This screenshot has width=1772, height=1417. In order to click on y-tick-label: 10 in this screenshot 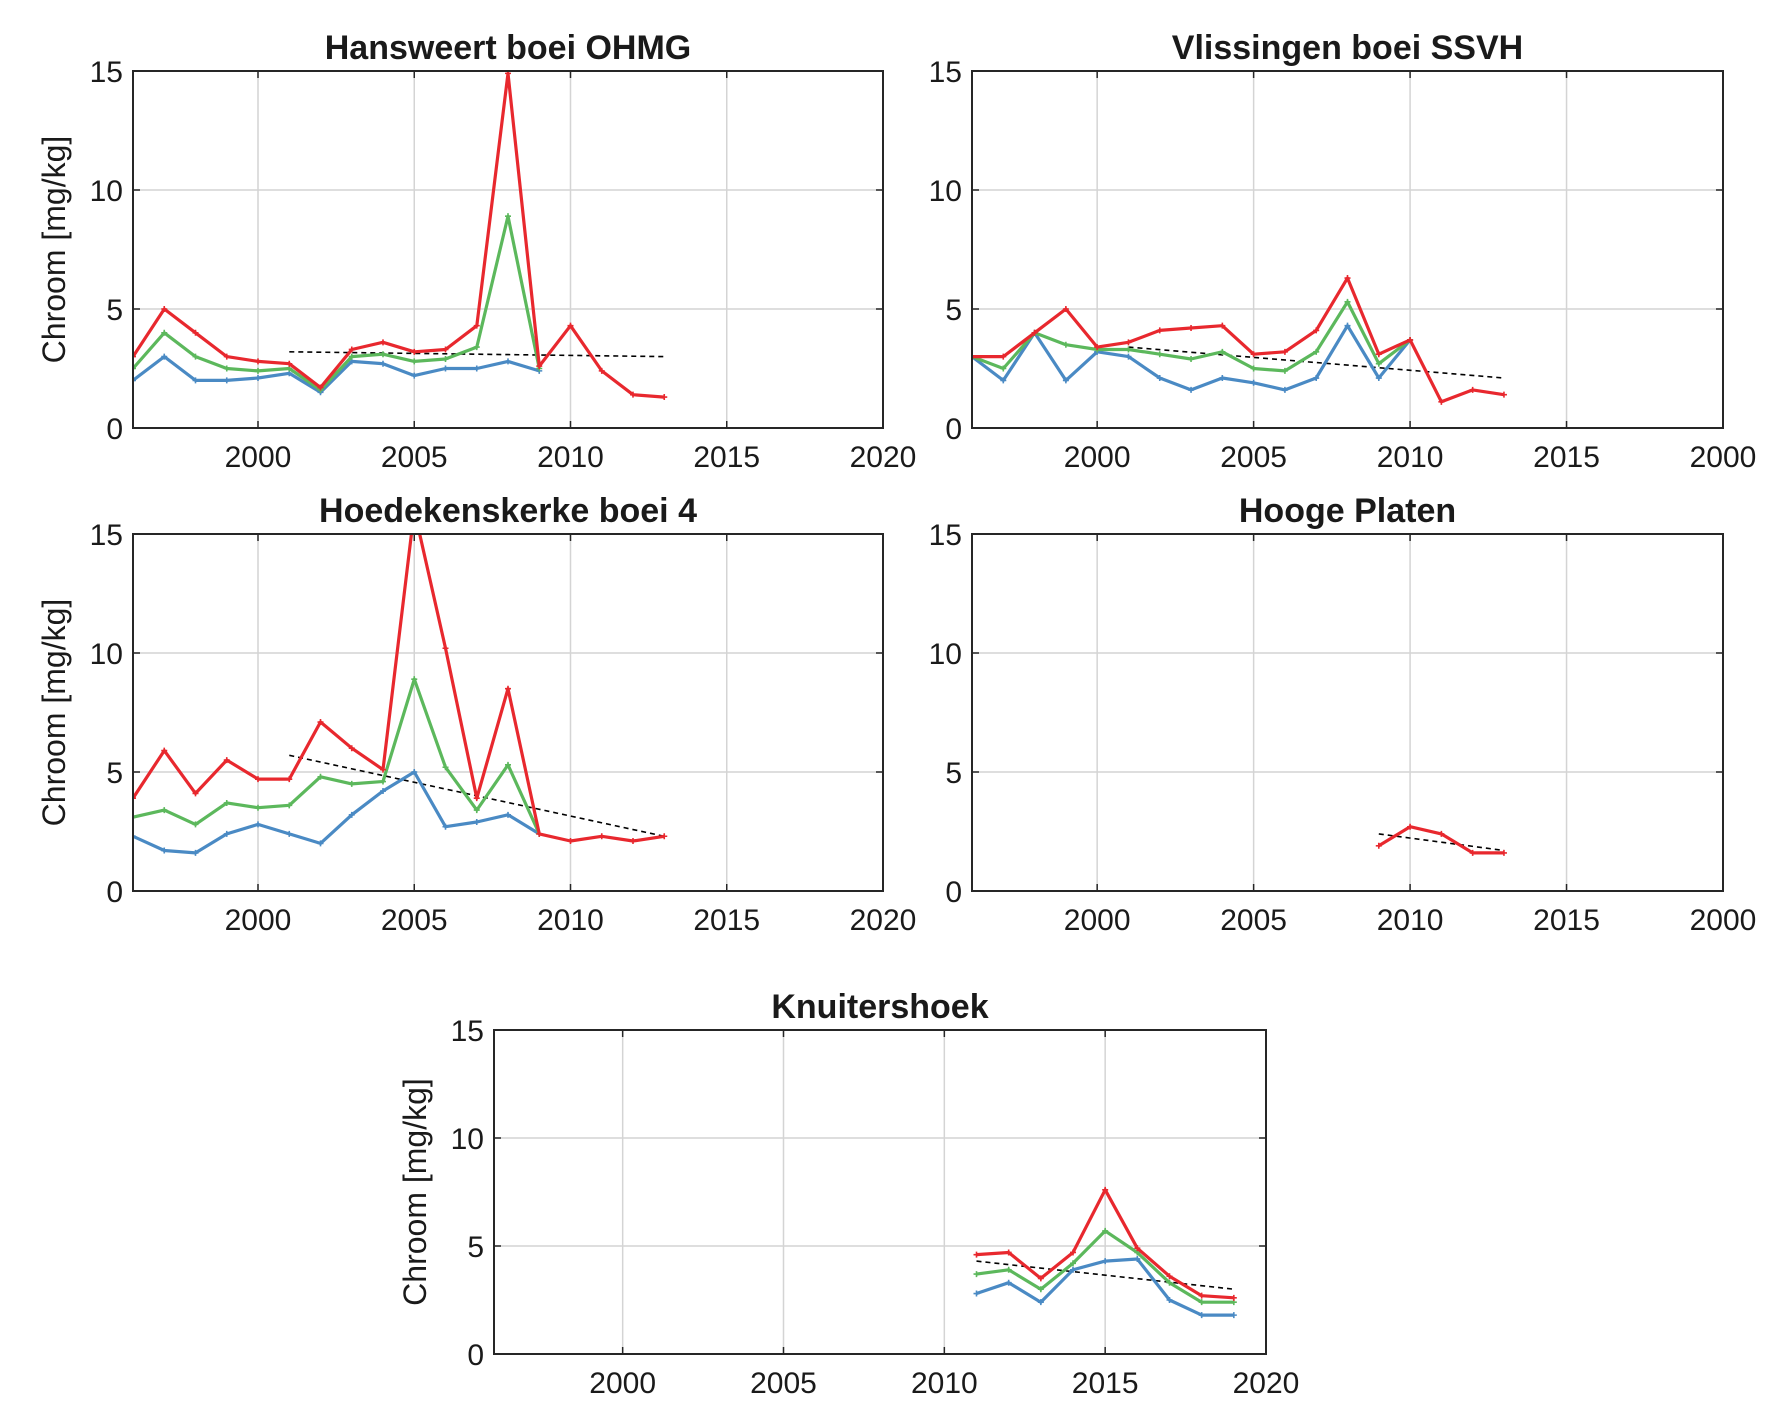, I will do `click(106, 191)`.